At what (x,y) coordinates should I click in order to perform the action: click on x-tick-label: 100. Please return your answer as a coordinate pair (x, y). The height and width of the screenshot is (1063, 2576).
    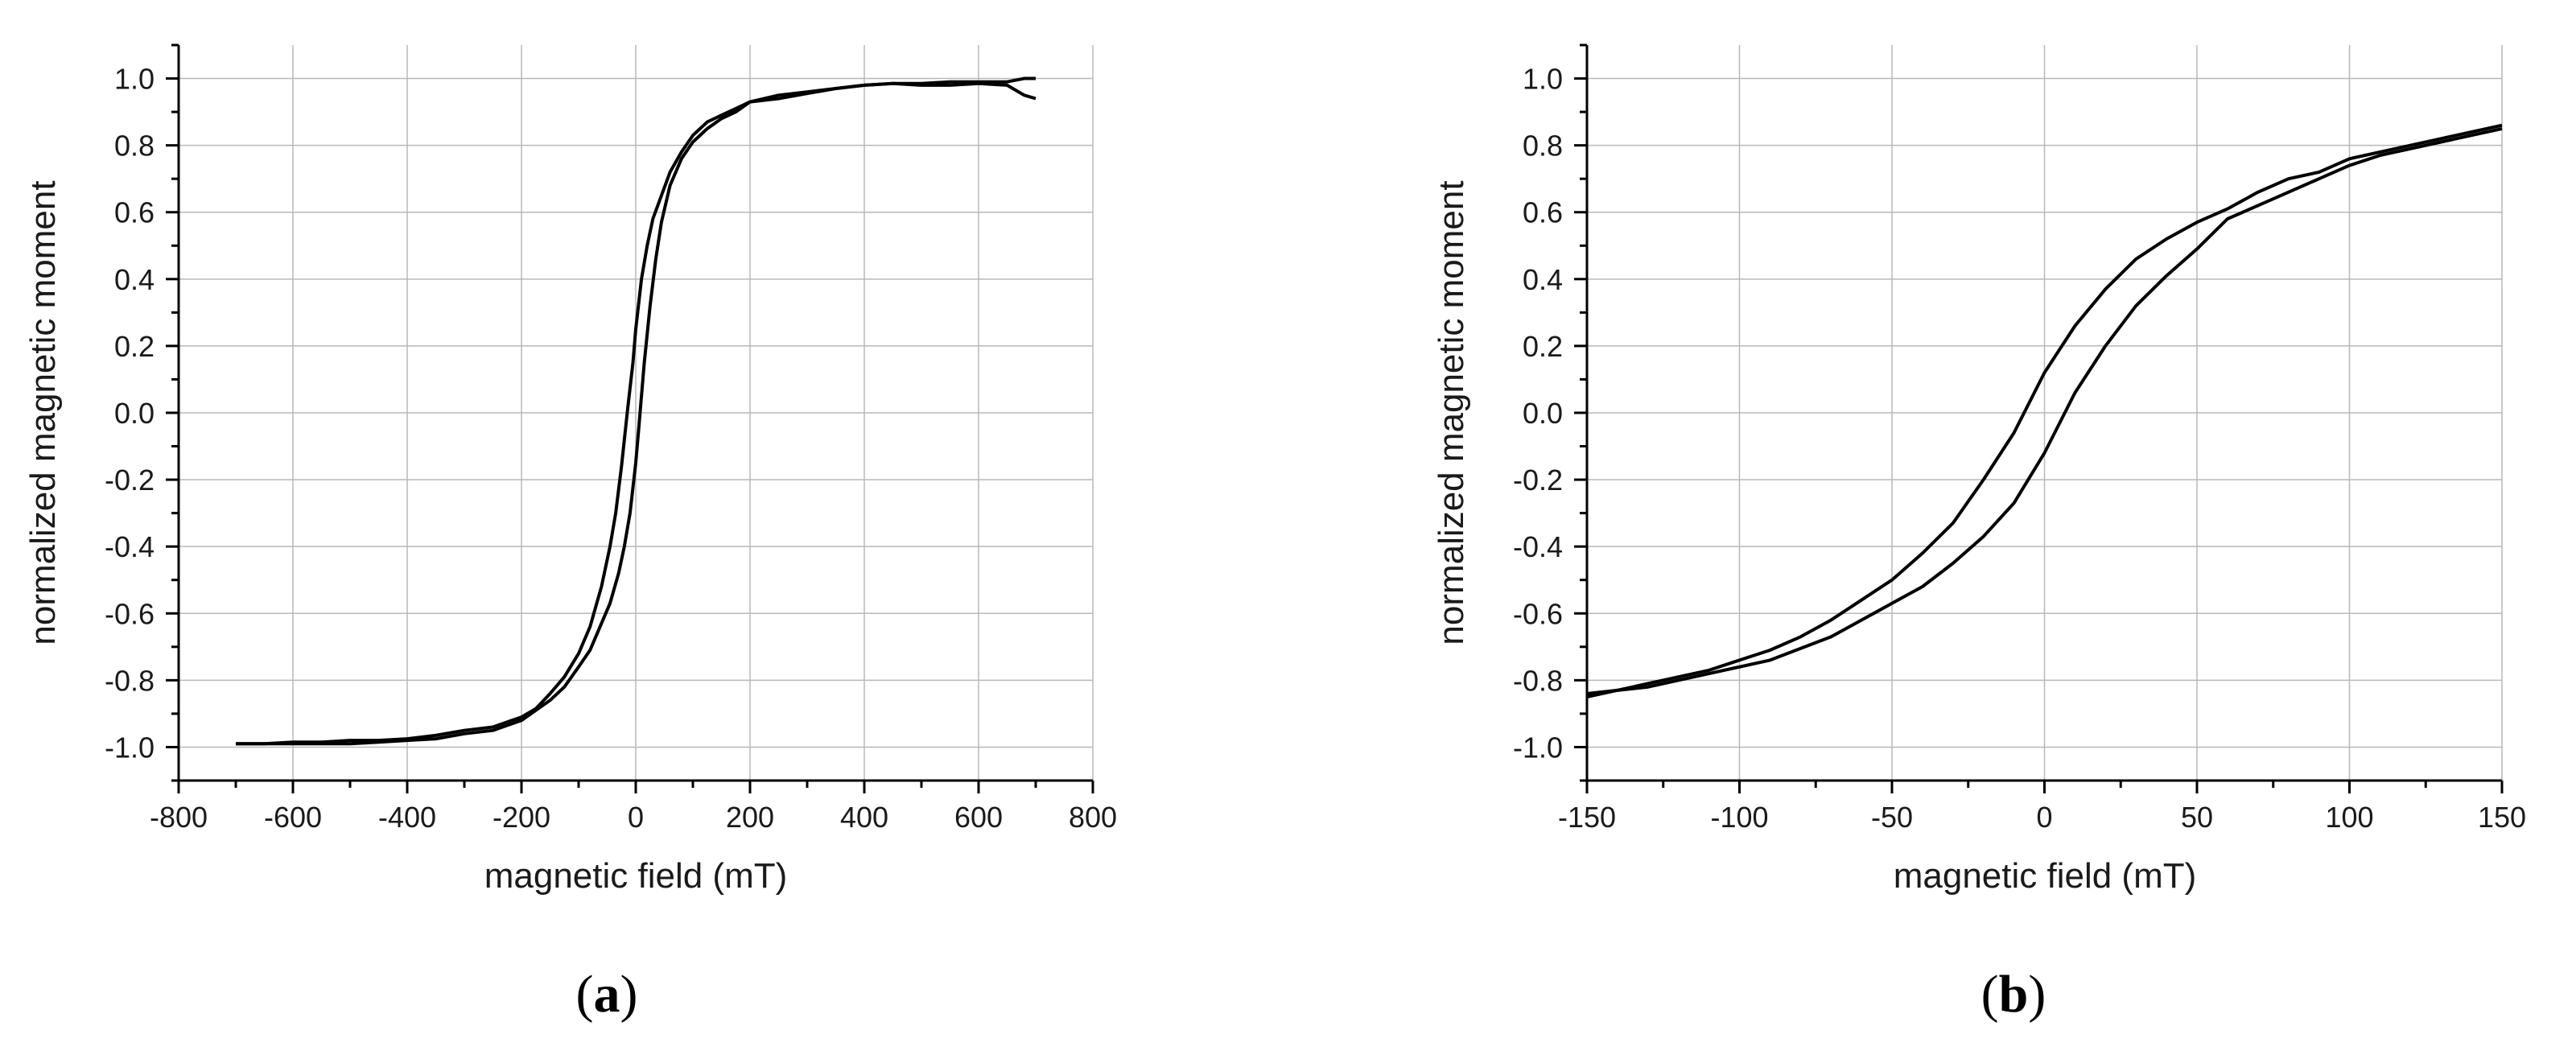
    Looking at the image, I should click on (2349, 817).